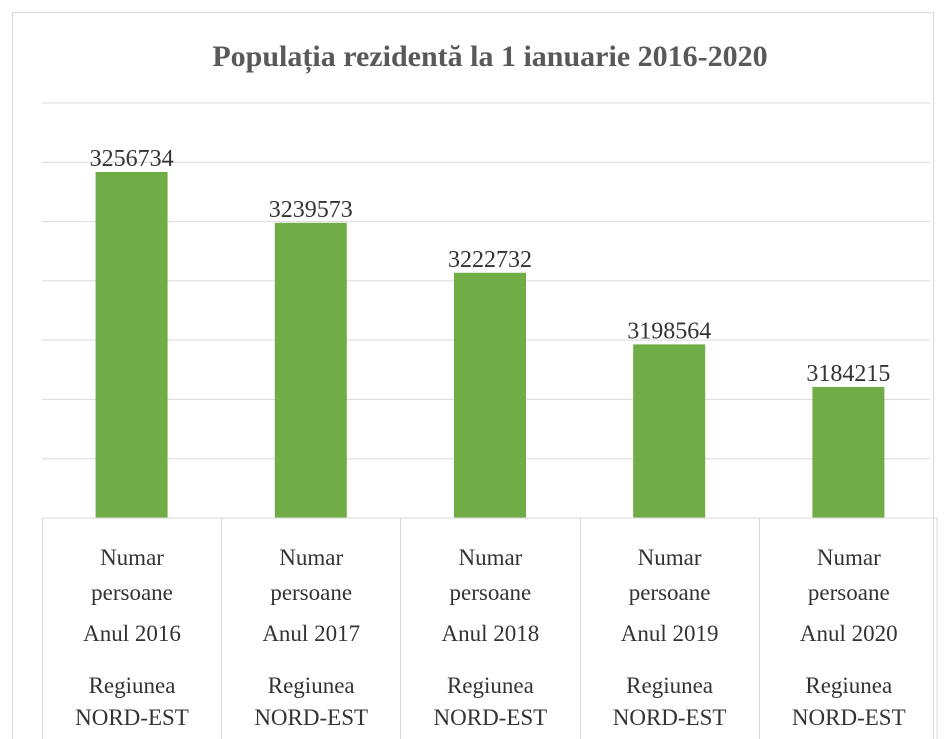 The width and height of the screenshot is (947, 739). Describe the element at coordinates (311, 210) in the screenshot. I see `data-label: 3239573` at that location.